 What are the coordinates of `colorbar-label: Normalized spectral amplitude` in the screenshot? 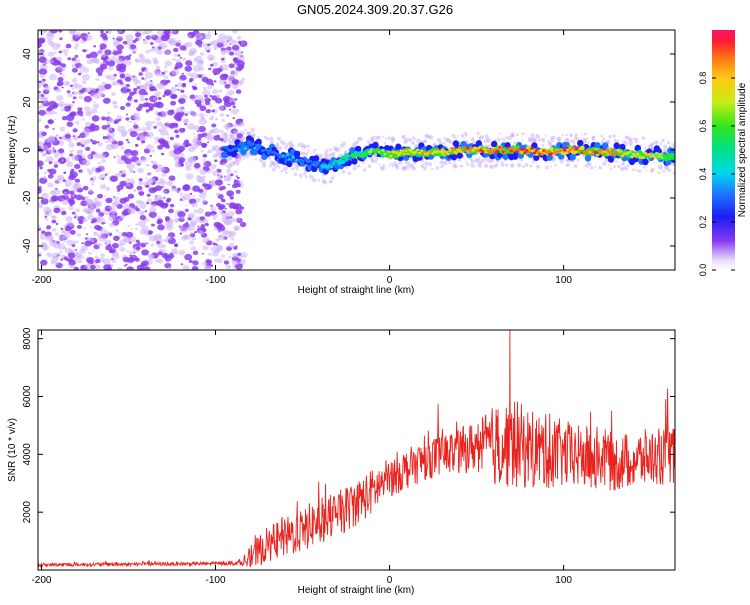 It's located at (742, 149).